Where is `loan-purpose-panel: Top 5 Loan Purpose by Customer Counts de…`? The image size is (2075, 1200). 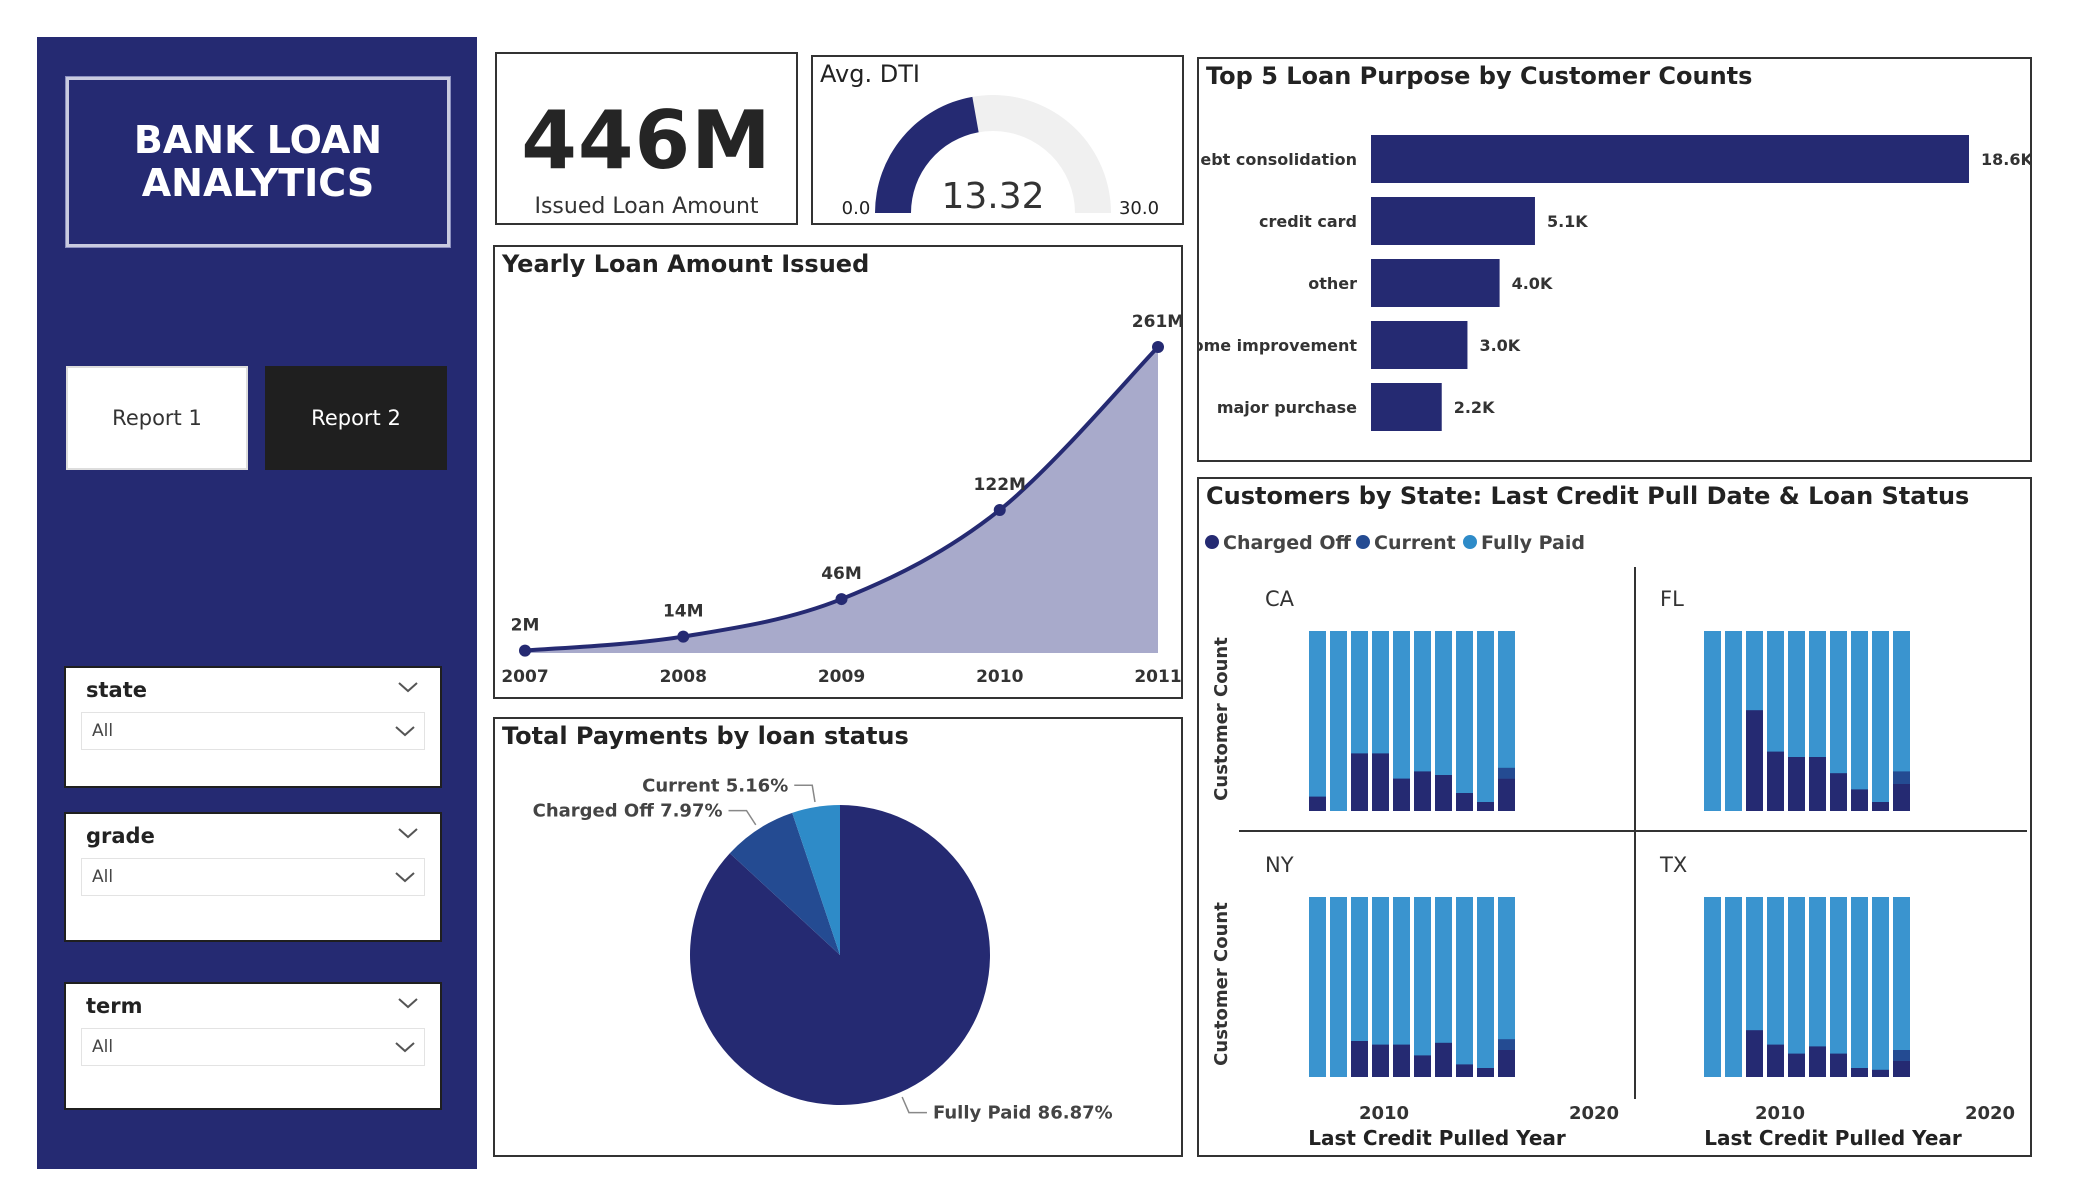 loan-purpose-panel: Top 5 Loan Purpose by Customer Counts de… is located at coordinates (1614, 259).